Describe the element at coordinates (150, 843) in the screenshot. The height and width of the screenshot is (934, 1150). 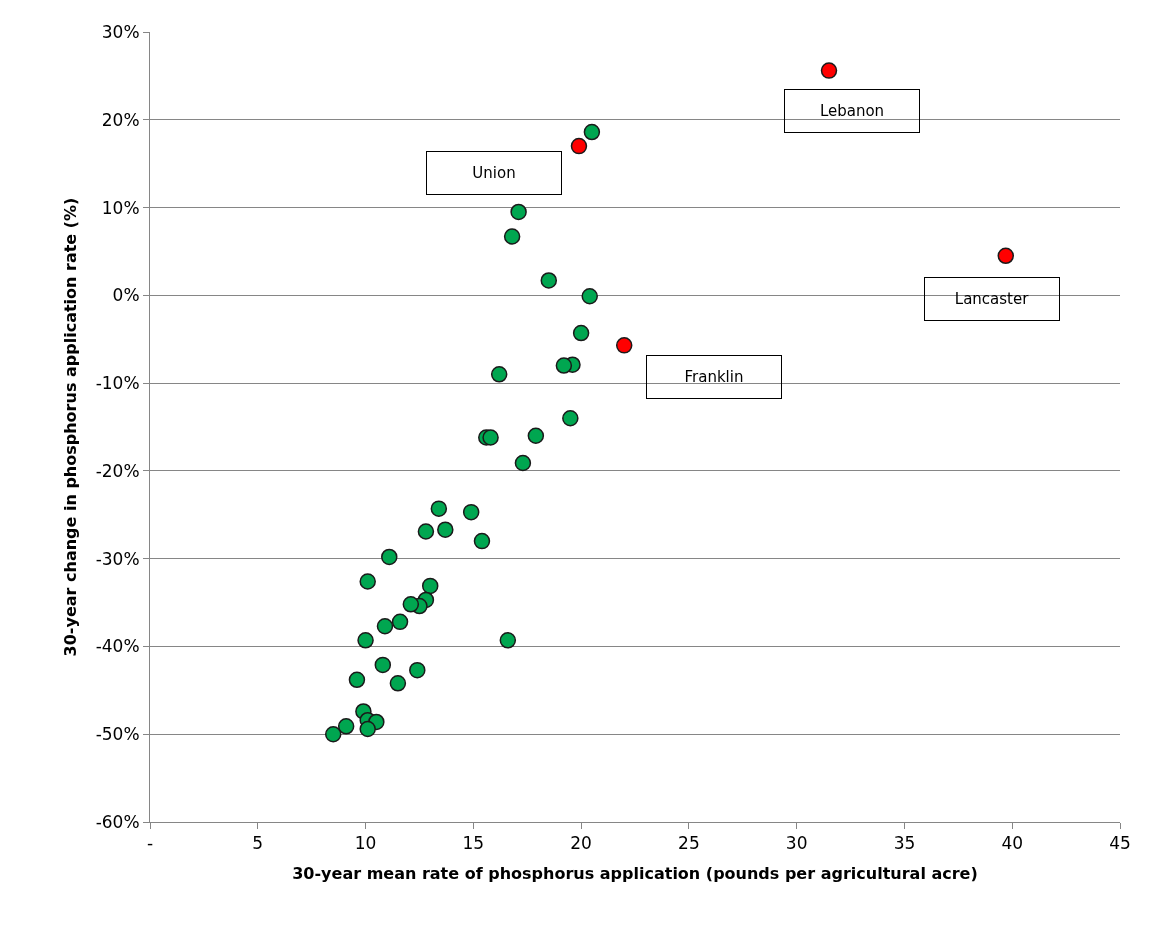
I see `x-tick-label: -` at that location.